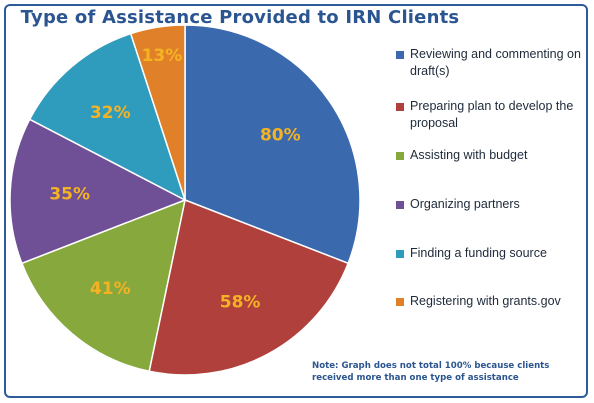 The height and width of the screenshot is (403, 594). I want to click on legend-item: Finding a funding source, so click(490, 253).